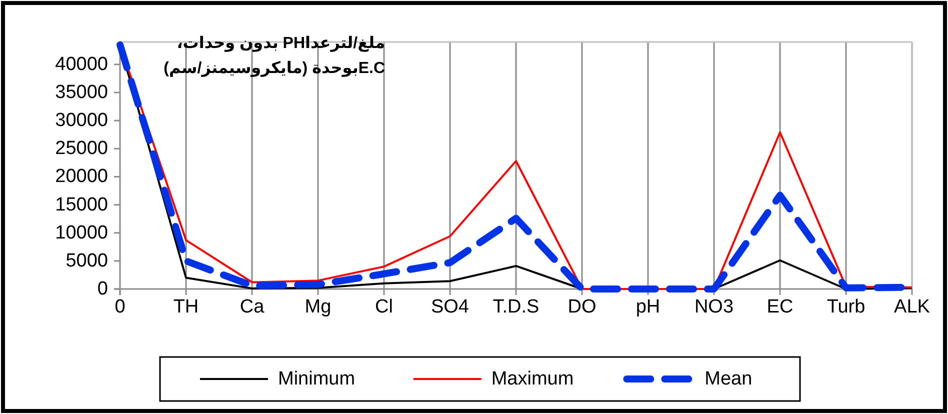 This screenshot has height=414, width=948. What do you see at coordinates (102, 289) in the screenshot?
I see `y-tick-label: 0` at bounding box center [102, 289].